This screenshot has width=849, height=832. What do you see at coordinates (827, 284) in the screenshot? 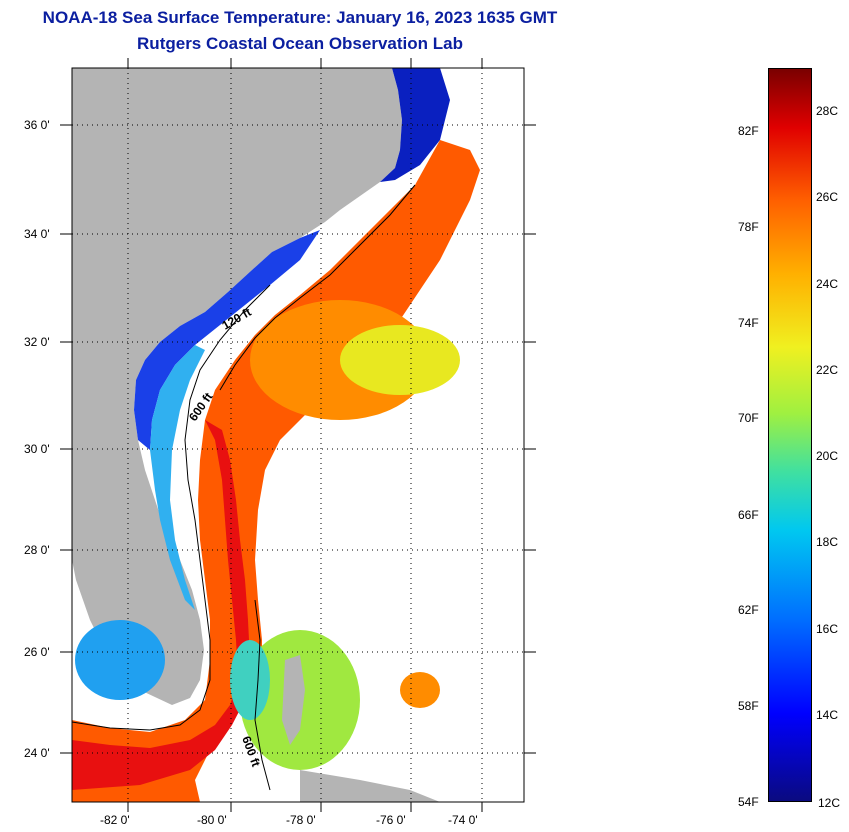
I see `colorbar-c-24: 24C` at bounding box center [827, 284].